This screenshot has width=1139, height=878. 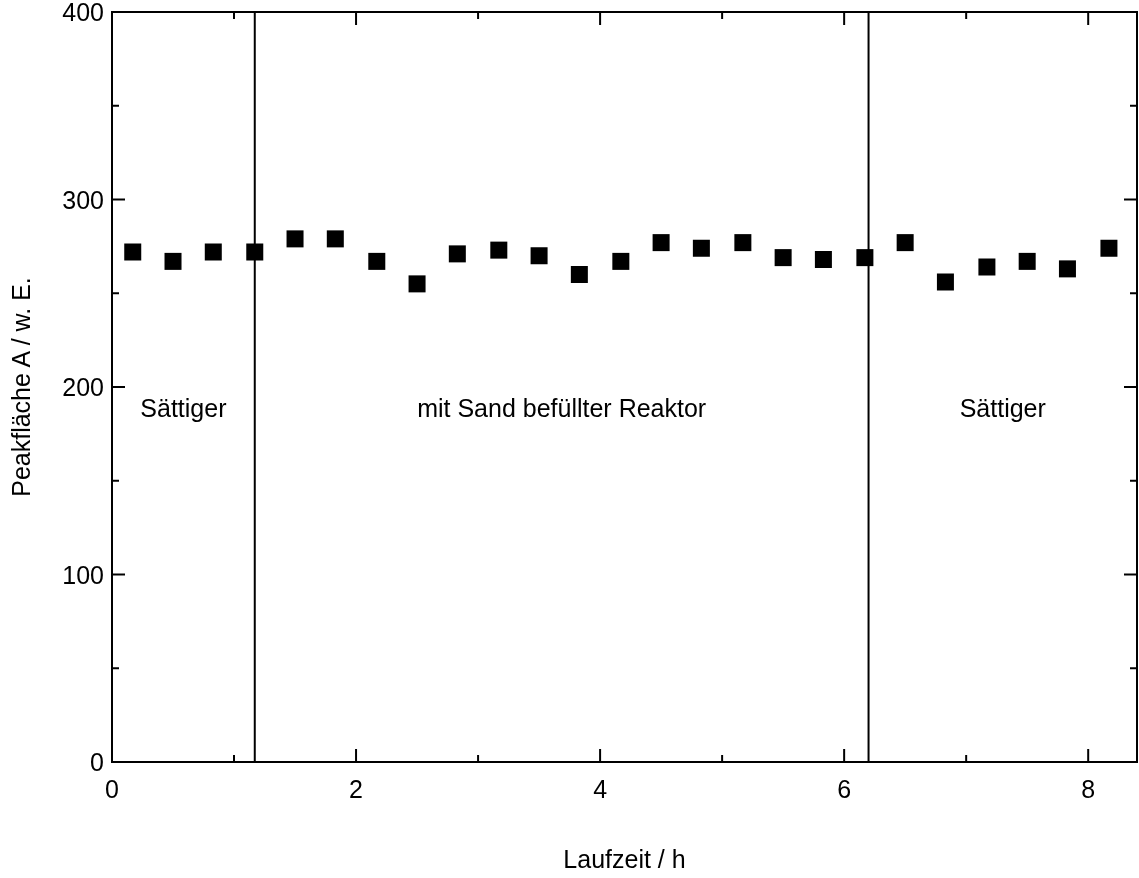 I want to click on y-tick-label: 100, so click(x=83, y=574).